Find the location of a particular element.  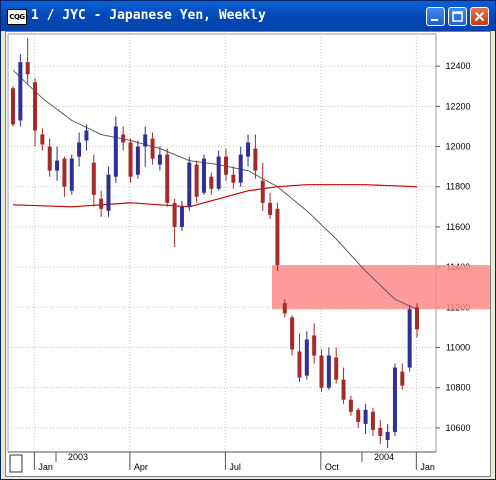

month-label: Jul is located at coordinates (235, 467).